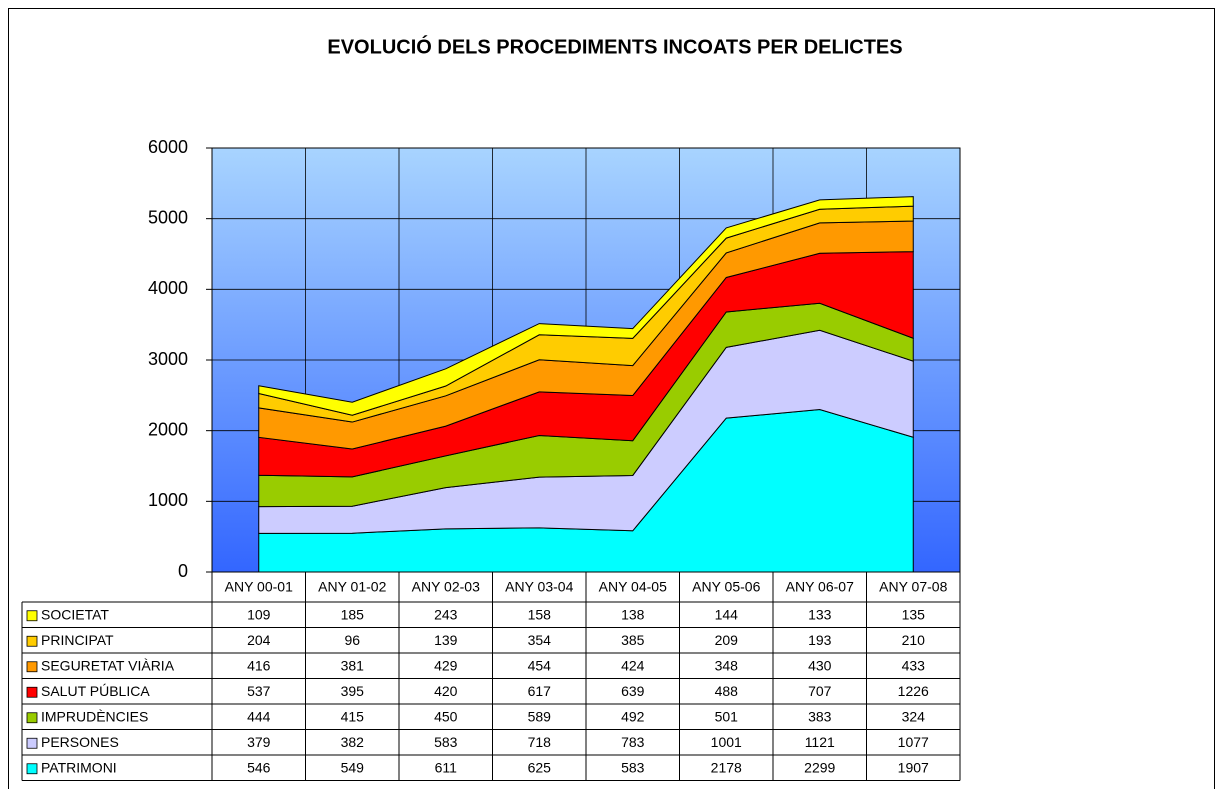  Describe the element at coordinates (168, 359) in the screenshot. I see `y-tick-label: 3000` at that location.